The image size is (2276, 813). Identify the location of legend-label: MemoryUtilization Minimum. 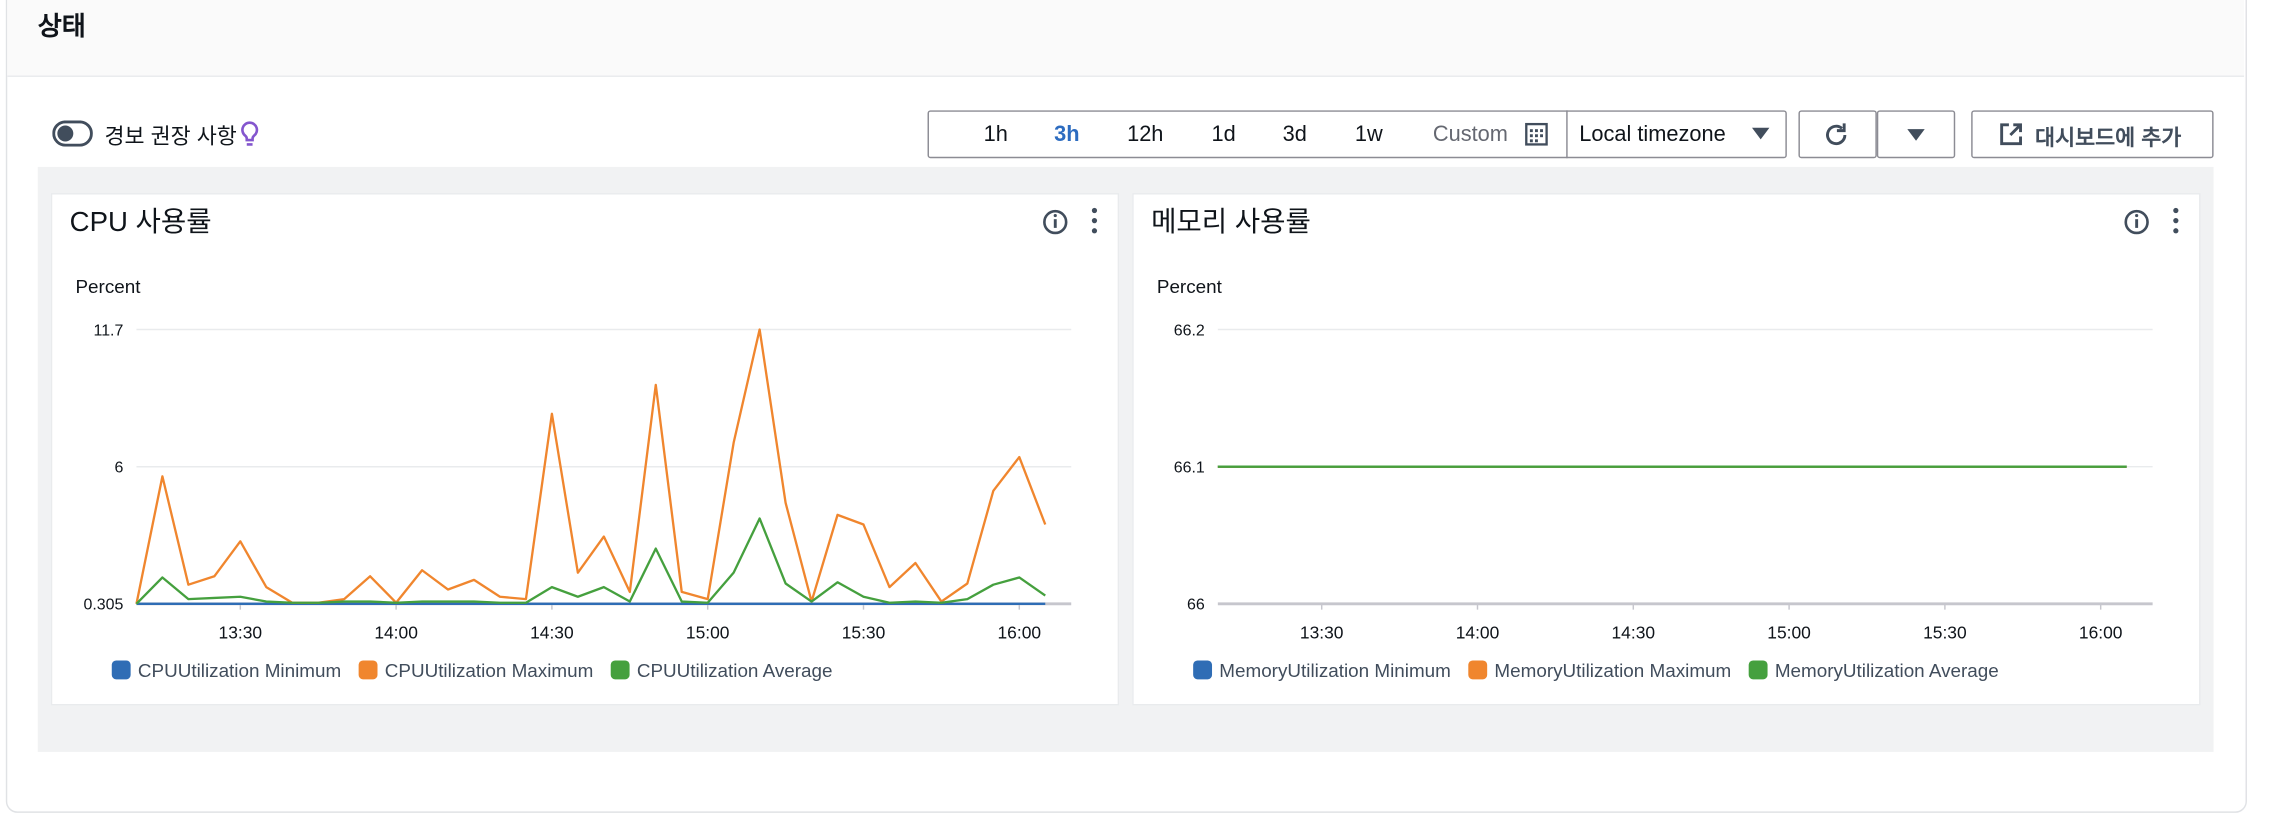
(1335, 670).